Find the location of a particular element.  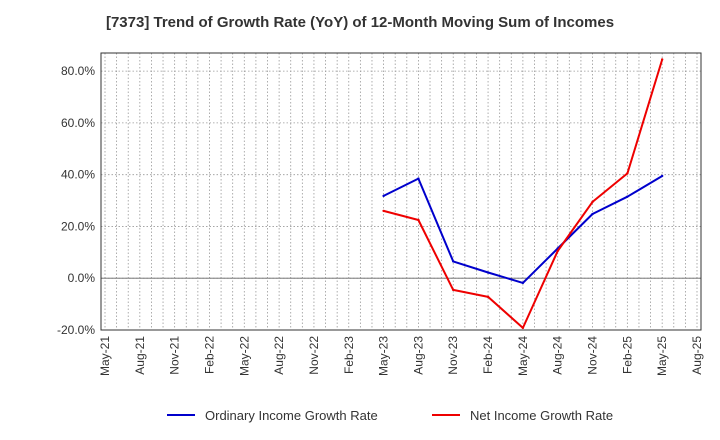

x-tick-label: May-24 is located at coordinates (523, 356).